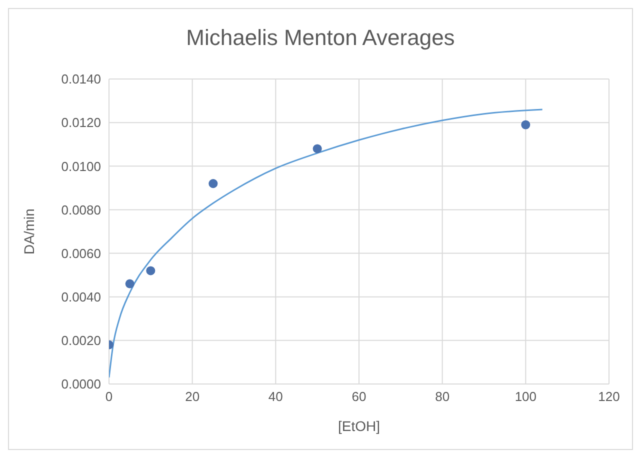 This screenshot has height=458, width=641. What do you see at coordinates (442, 396) in the screenshot?
I see `x-tick-label: 80` at bounding box center [442, 396].